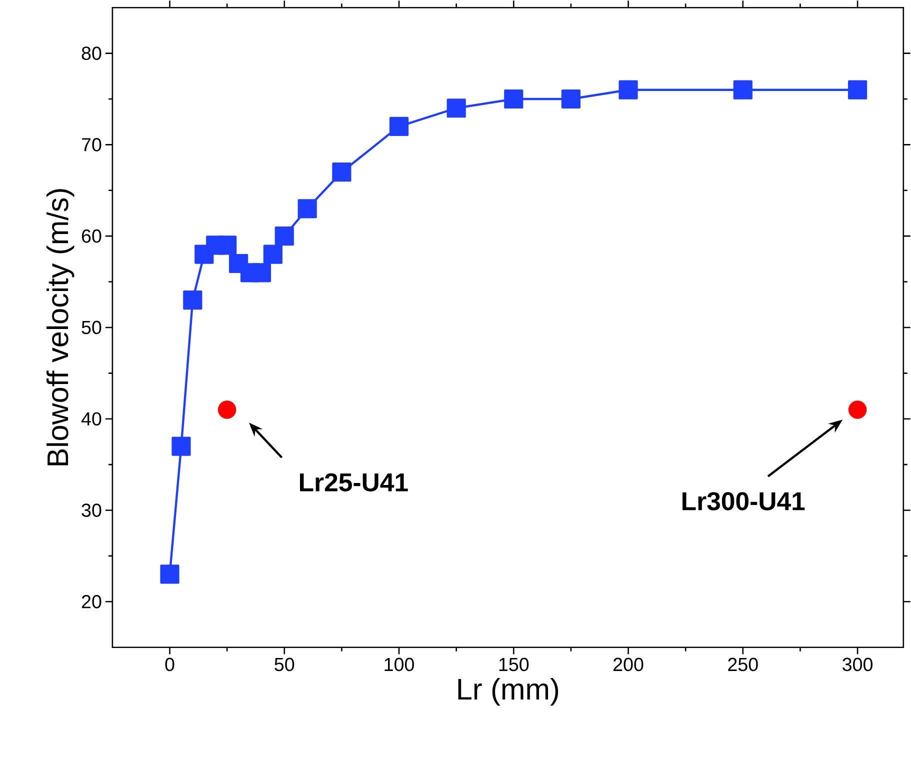  I want to click on x-tick-label: 200, so click(629, 665).